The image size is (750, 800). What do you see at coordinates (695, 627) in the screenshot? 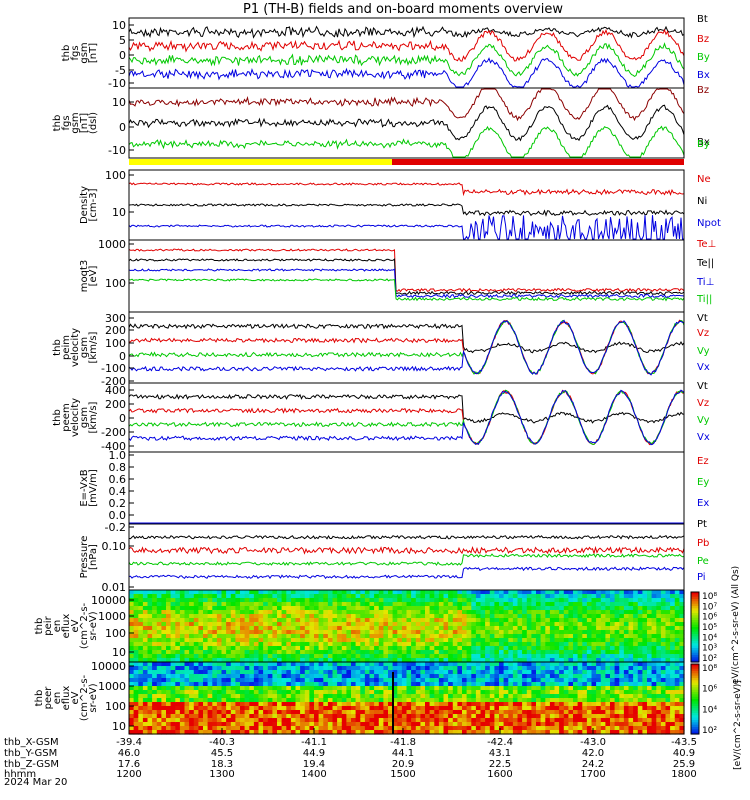
I see `colorbar-frame` at bounding box center [695, 627].